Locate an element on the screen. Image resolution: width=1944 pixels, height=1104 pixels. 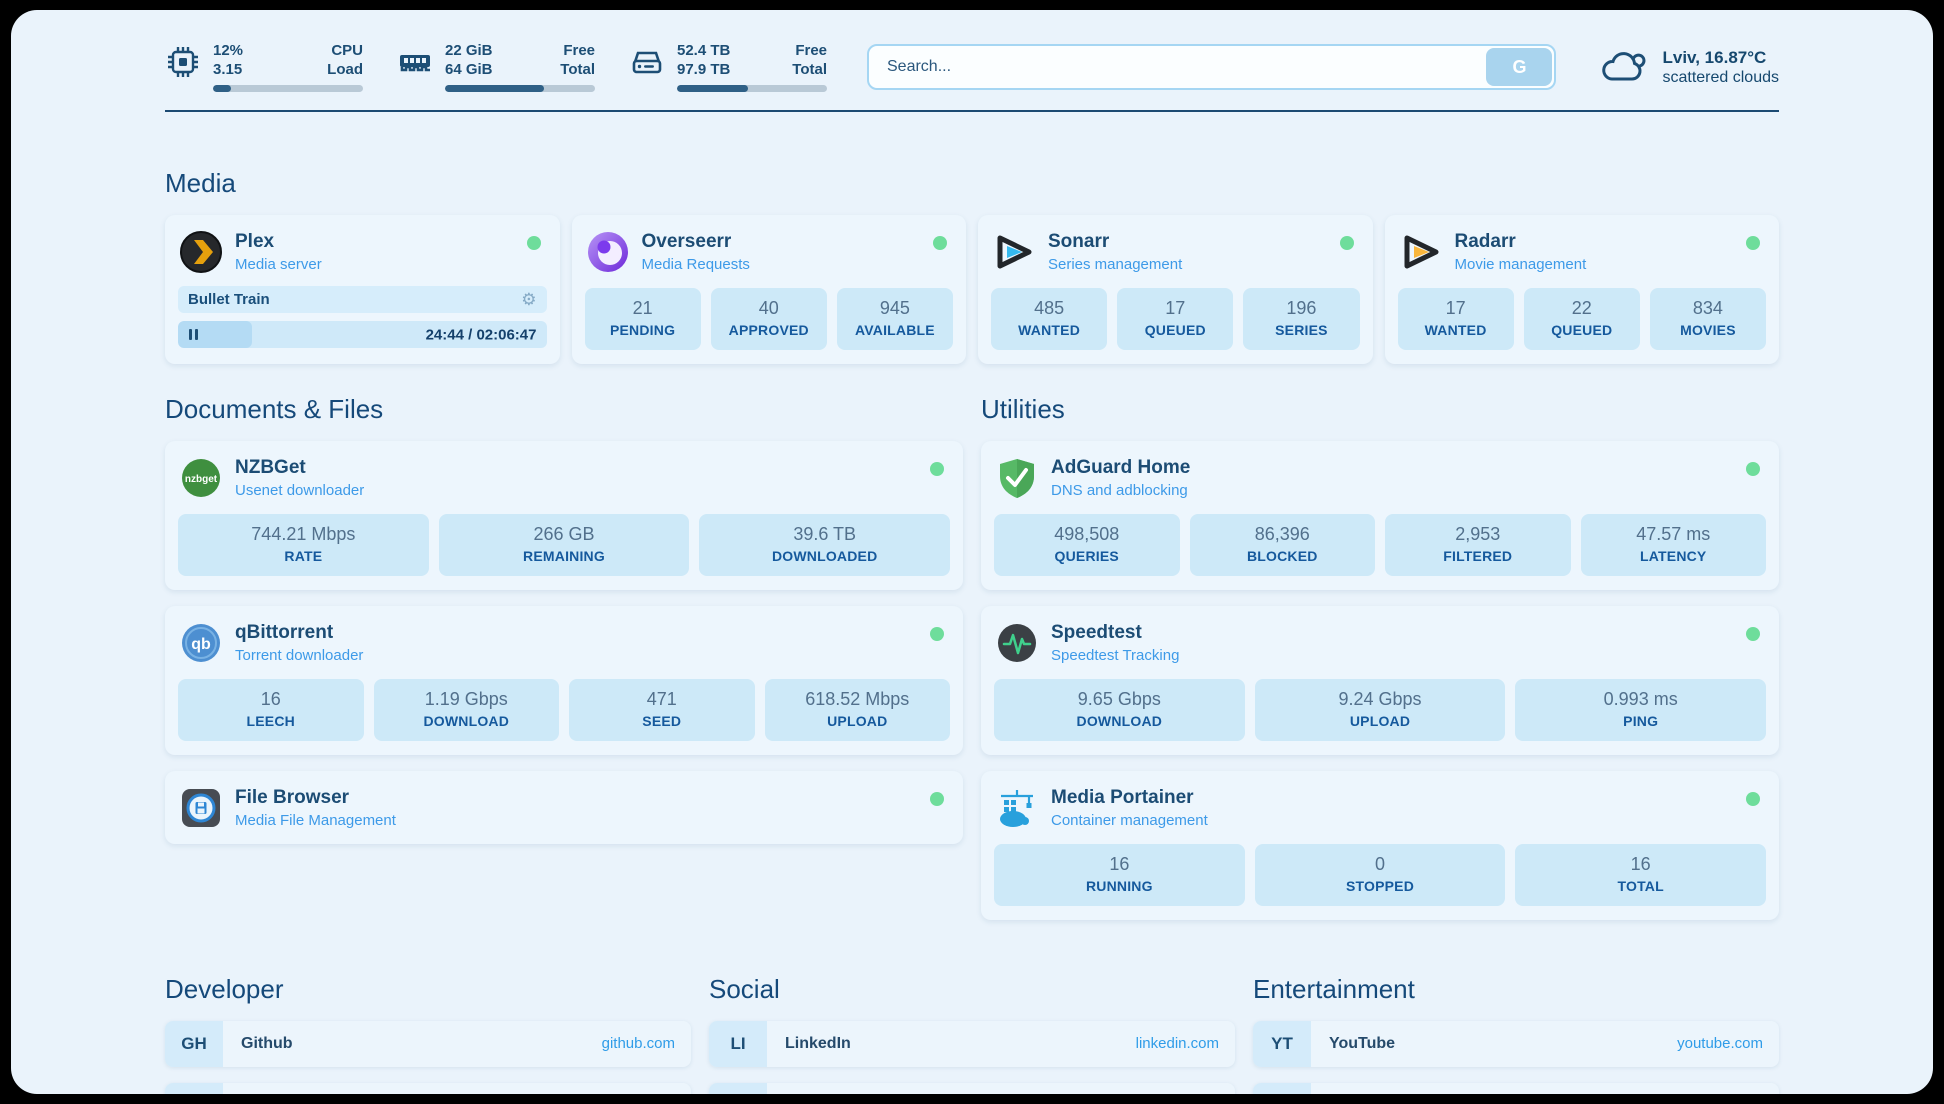
gear-icon: ⚙ is located at coordinates (529, 300).